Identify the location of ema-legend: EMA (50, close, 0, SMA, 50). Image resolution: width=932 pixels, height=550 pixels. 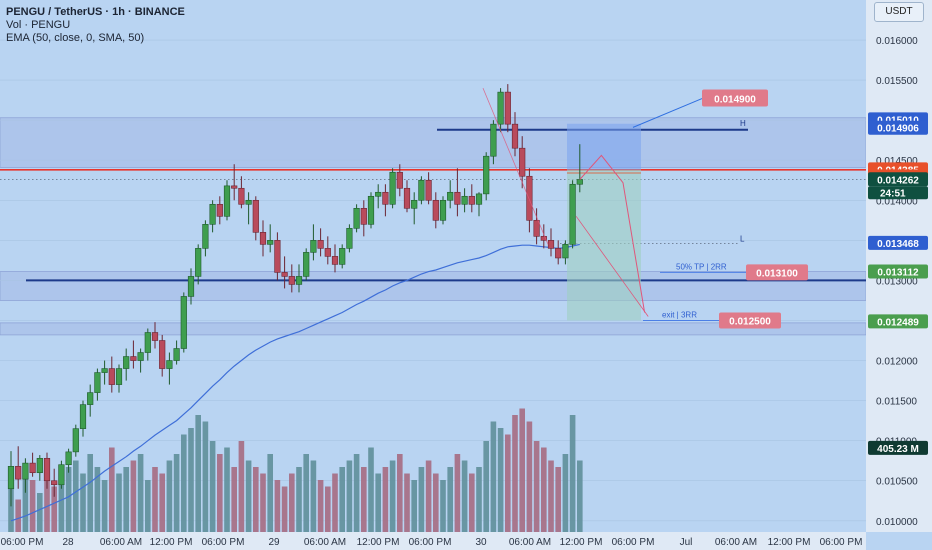
(75, 38).